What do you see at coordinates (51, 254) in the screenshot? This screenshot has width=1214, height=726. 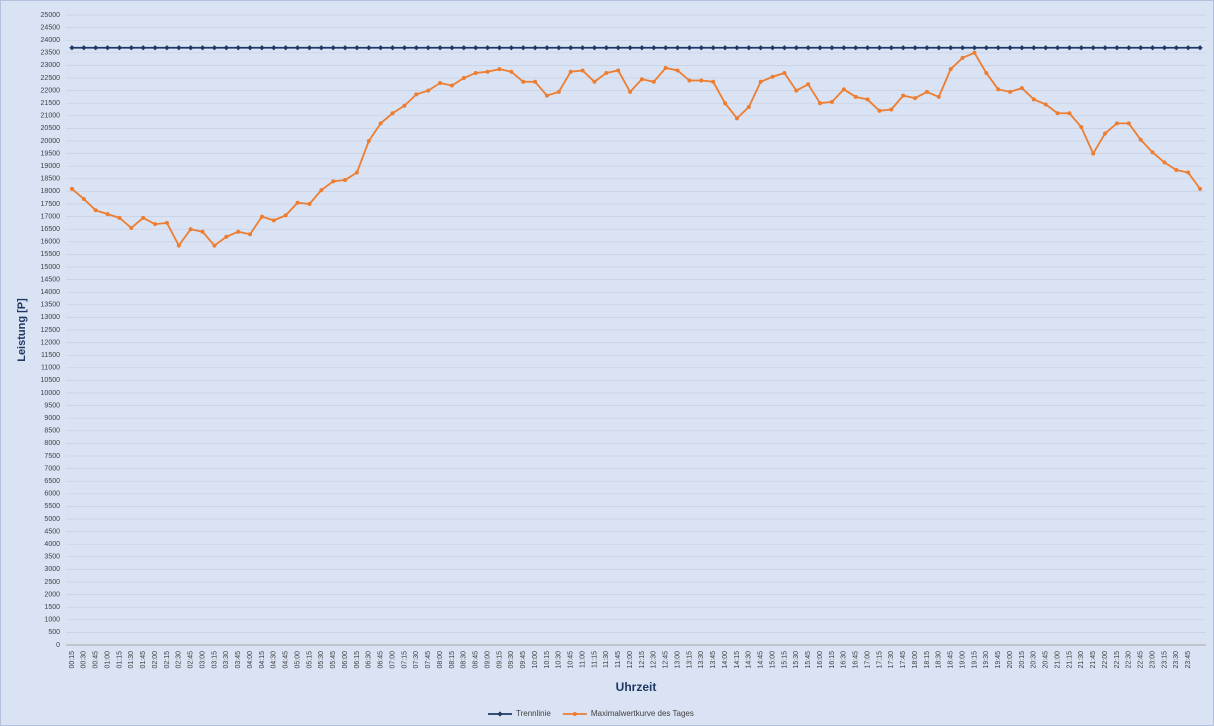 I see `y-tick-label: 15500` at bounding box center [51, 254].